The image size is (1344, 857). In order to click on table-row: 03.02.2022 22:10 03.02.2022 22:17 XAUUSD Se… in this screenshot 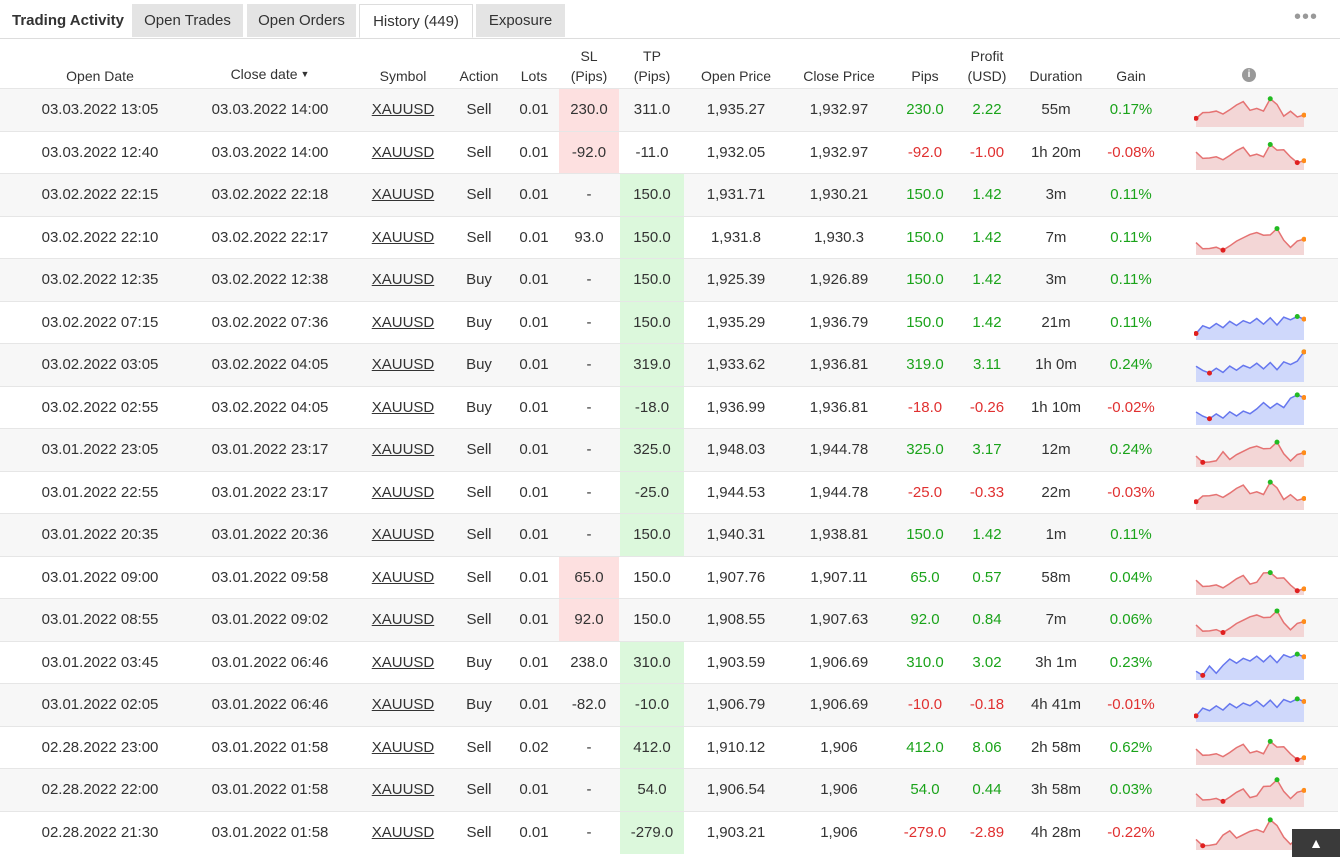, I will do `click(669, 237)`.